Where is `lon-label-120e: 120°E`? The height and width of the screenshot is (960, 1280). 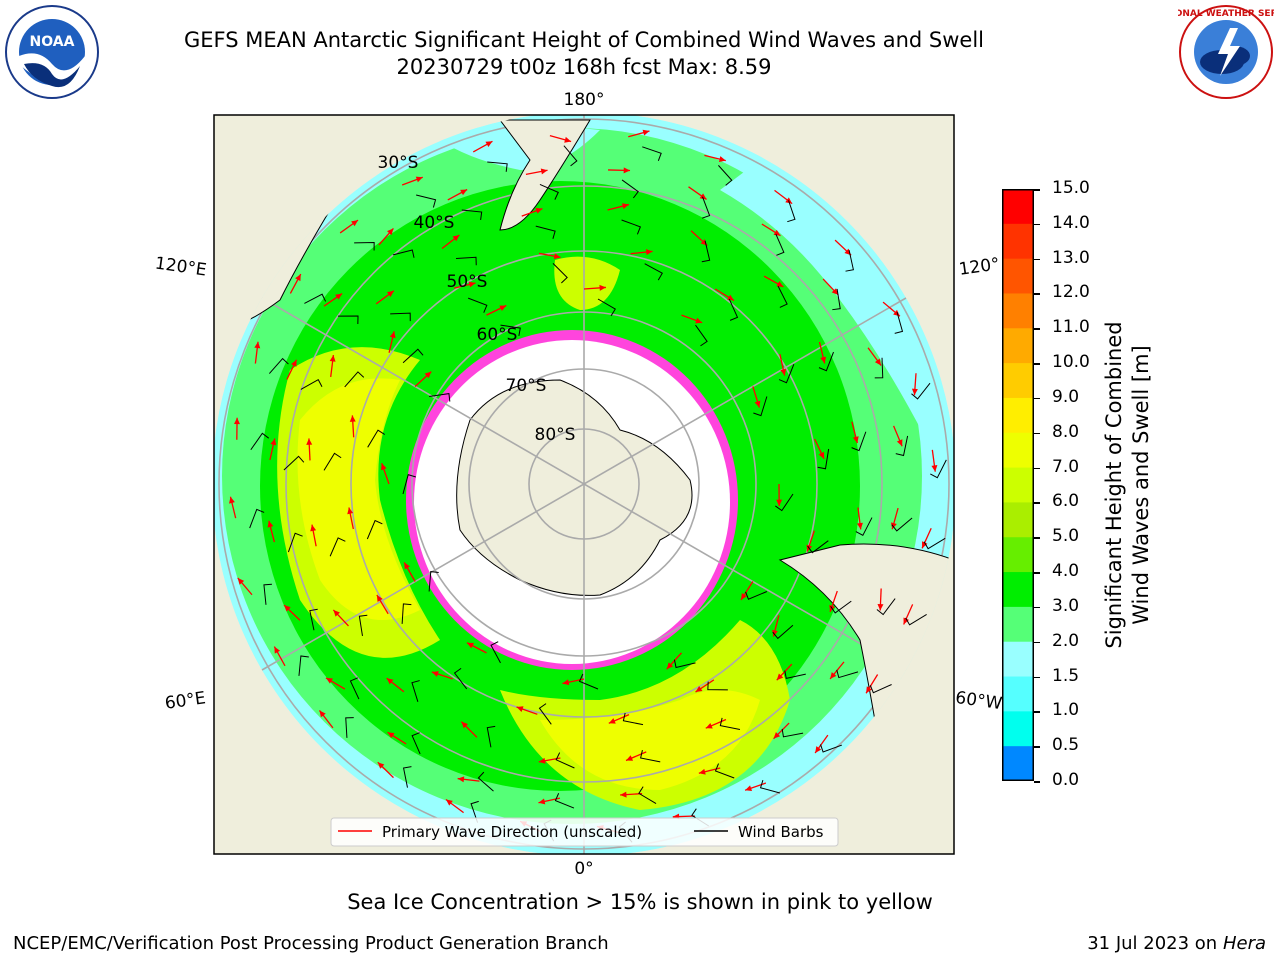
lon-label-120e: 120°E is located at coordinates (181, 267).